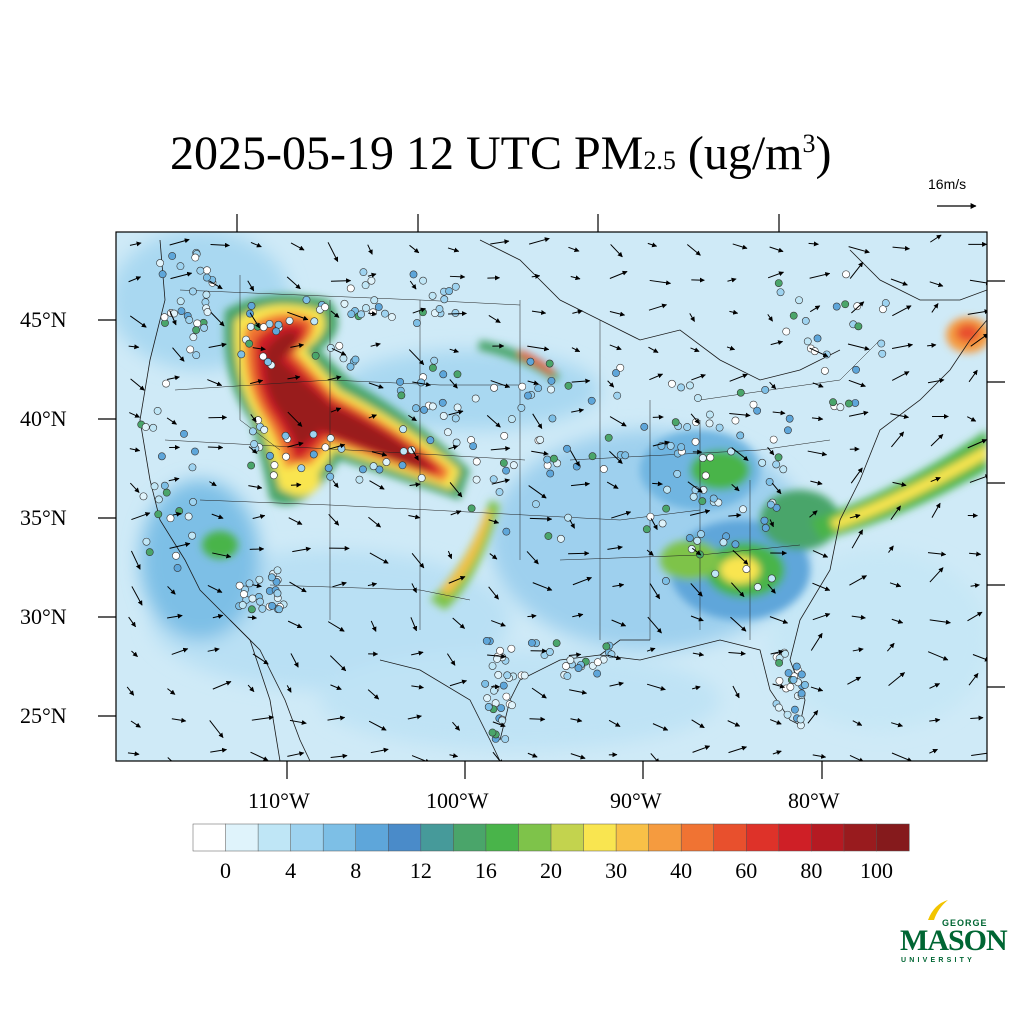 The width and height of the screenshot is (1024, 1024). Describe the element at coordinates (953, 933) in the screenshot. I see `gmu-logo: GEORGE MASON UNIVERSITY` at that location.